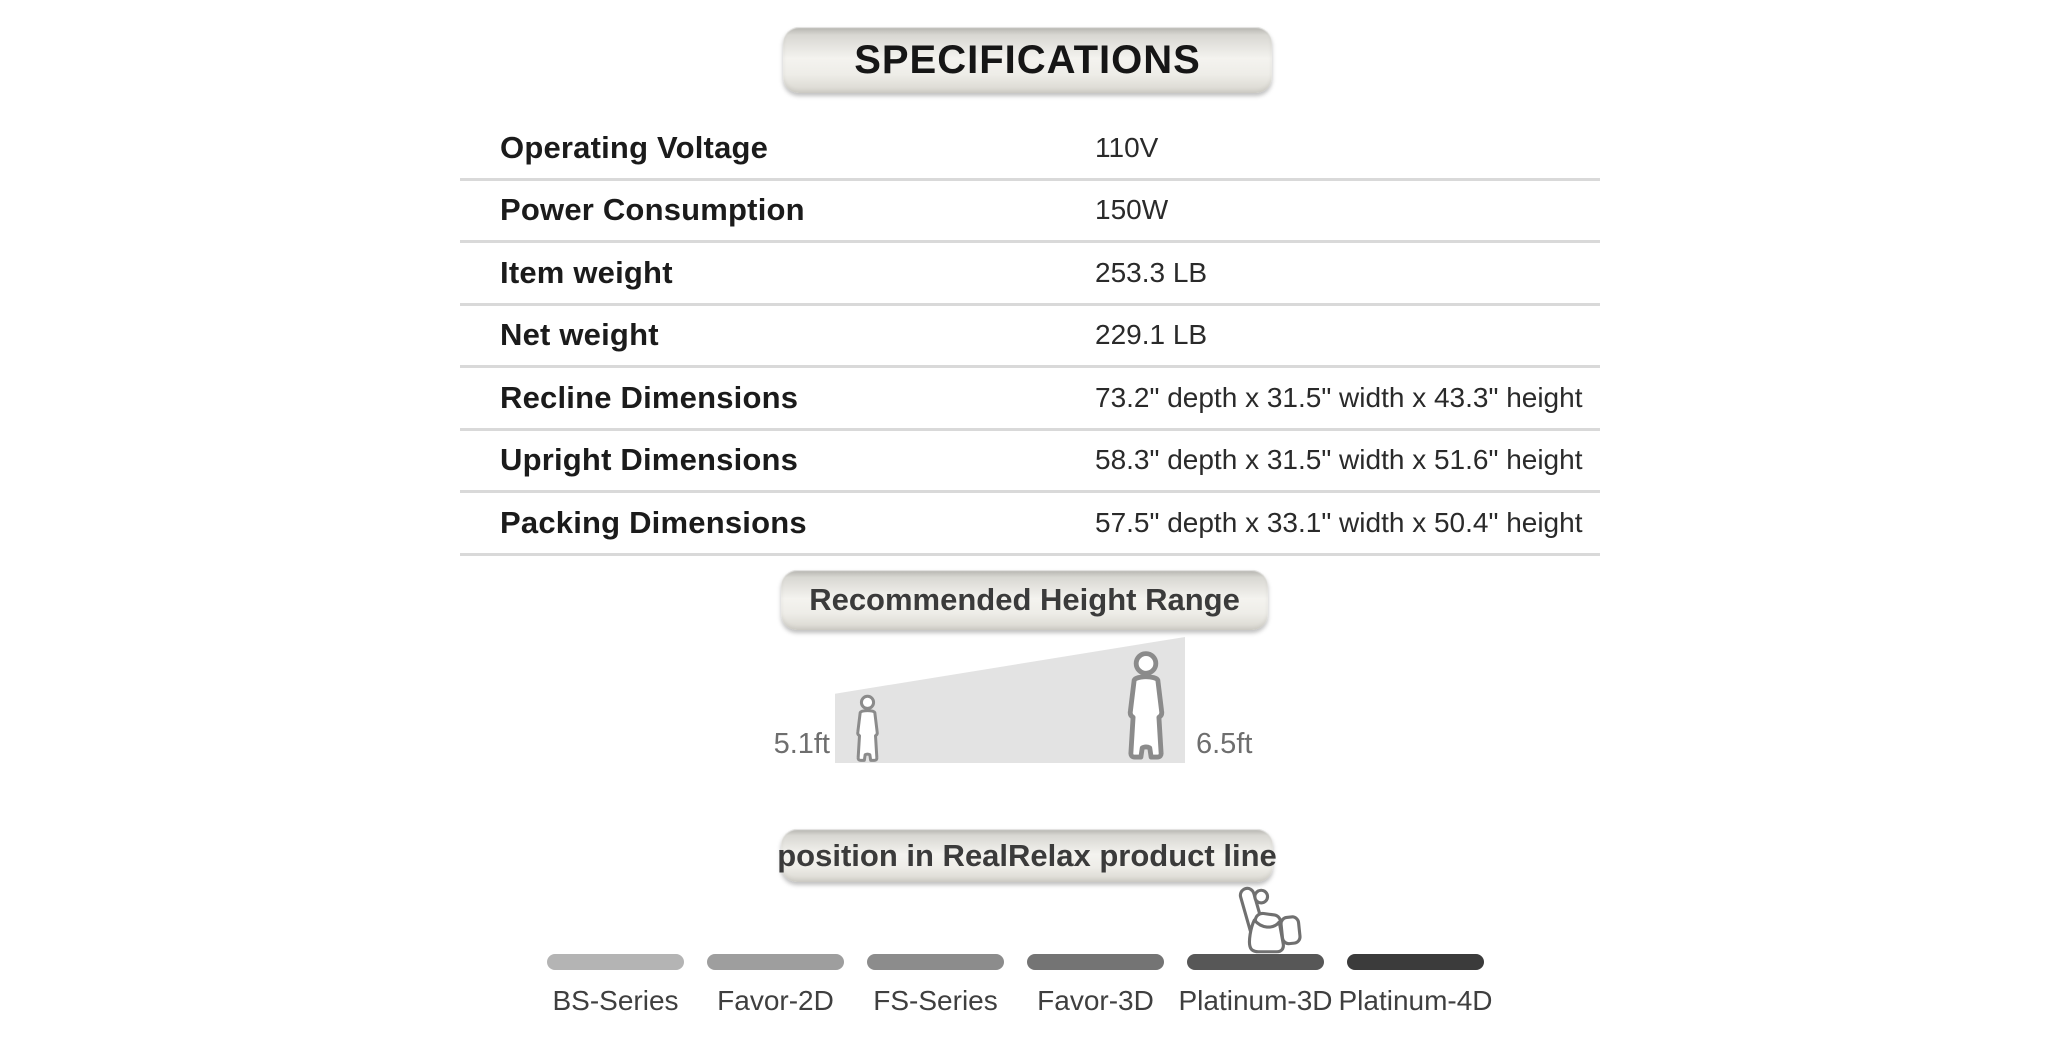  I want to click on spec-value: 110V, so click(1127, 147).